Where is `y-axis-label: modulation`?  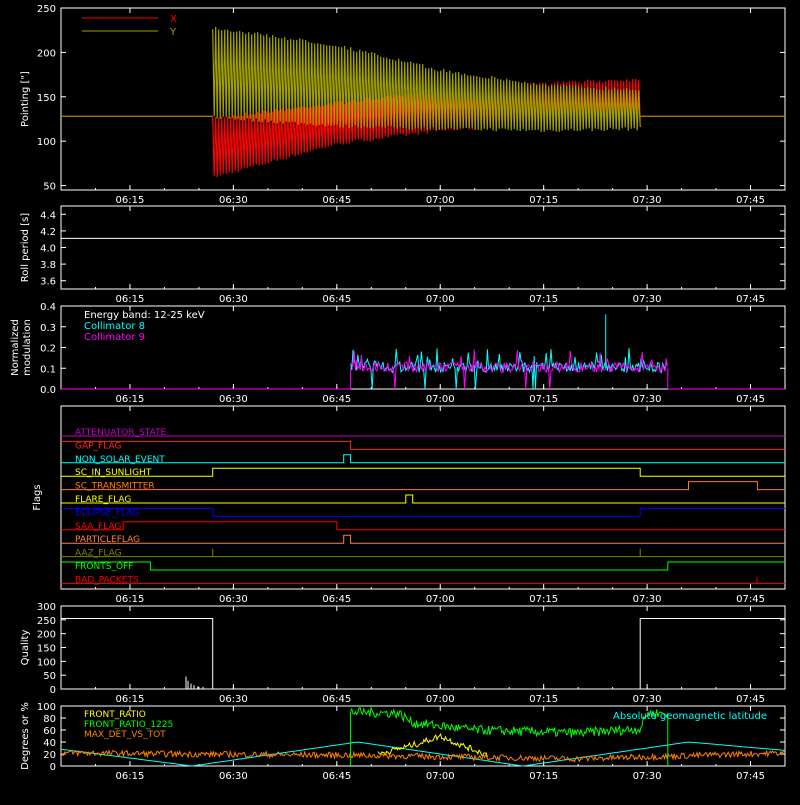 y-axis-label: modulation is located at coordinates (27, 347).